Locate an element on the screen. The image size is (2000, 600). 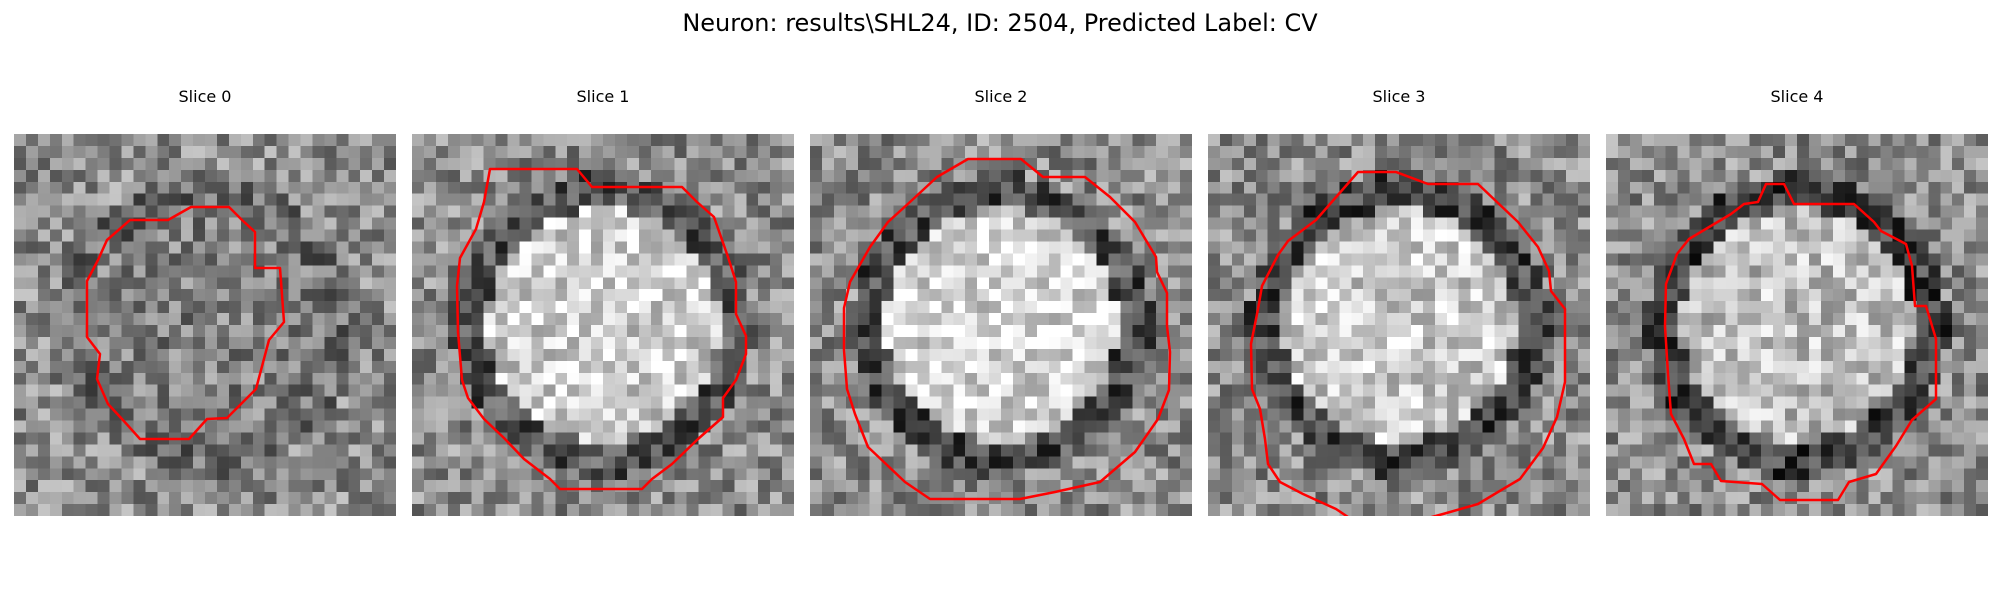
slice-title: Slice 4 is located at coordinates (1797, 96).